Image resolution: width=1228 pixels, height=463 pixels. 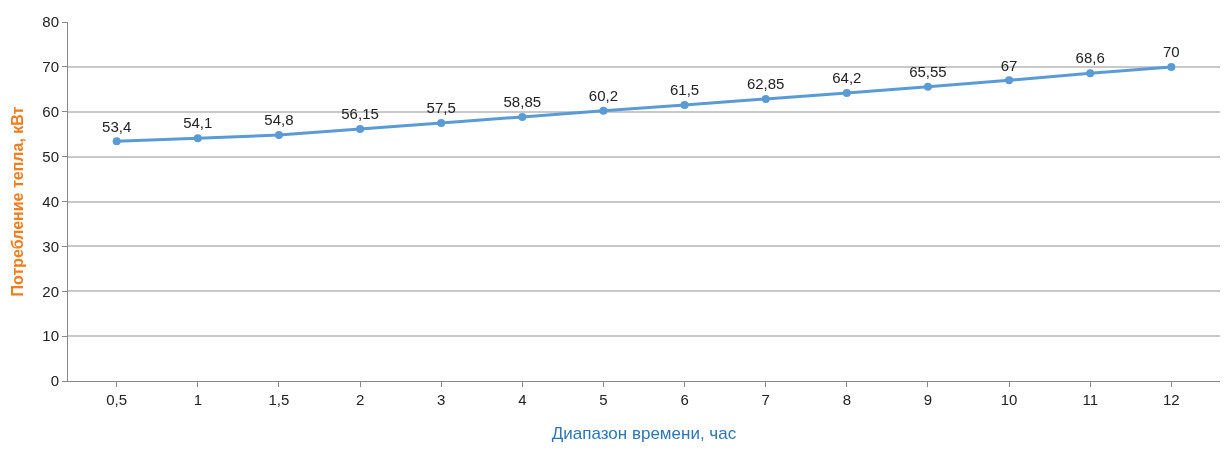 What do you see at coordinates (1171, 399) in the screenshot?
I see `x-tick-label: 12` at bounding box center [1171, 399].